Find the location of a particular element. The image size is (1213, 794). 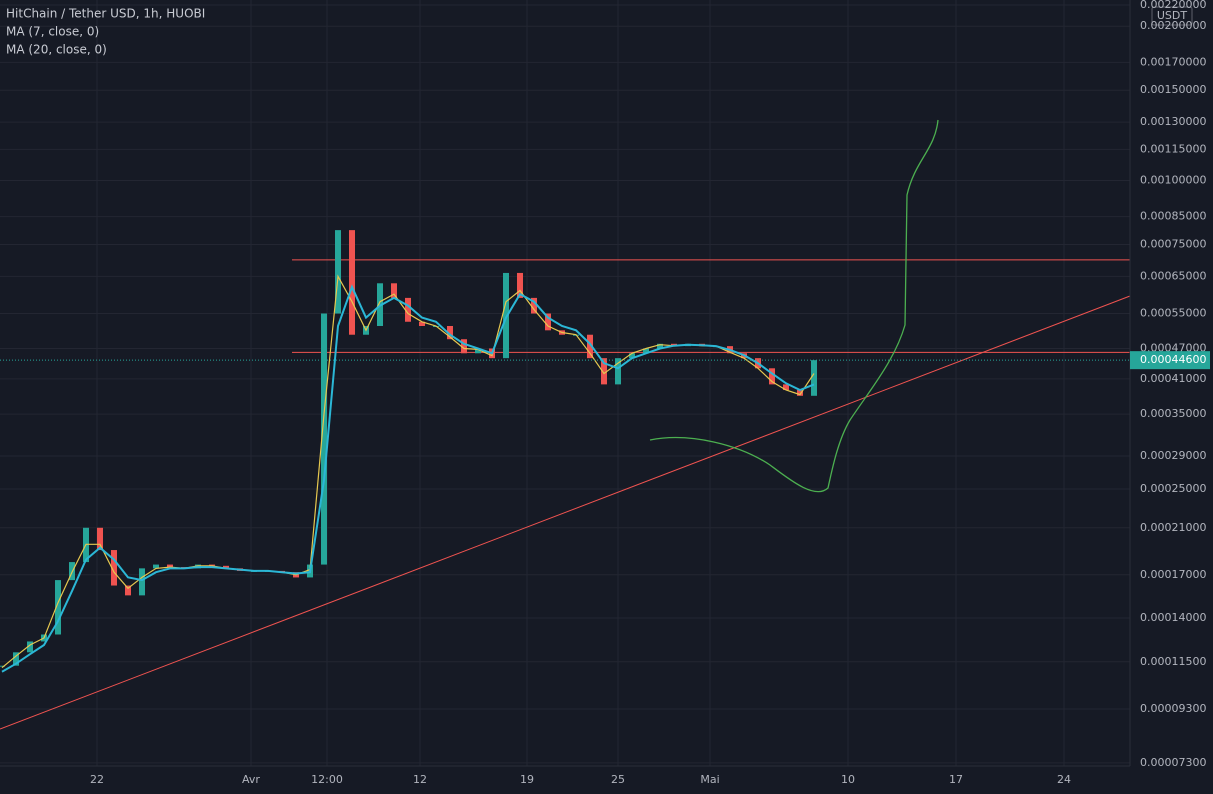

x-tick-label: Mai is located at coordinates (709, 779).